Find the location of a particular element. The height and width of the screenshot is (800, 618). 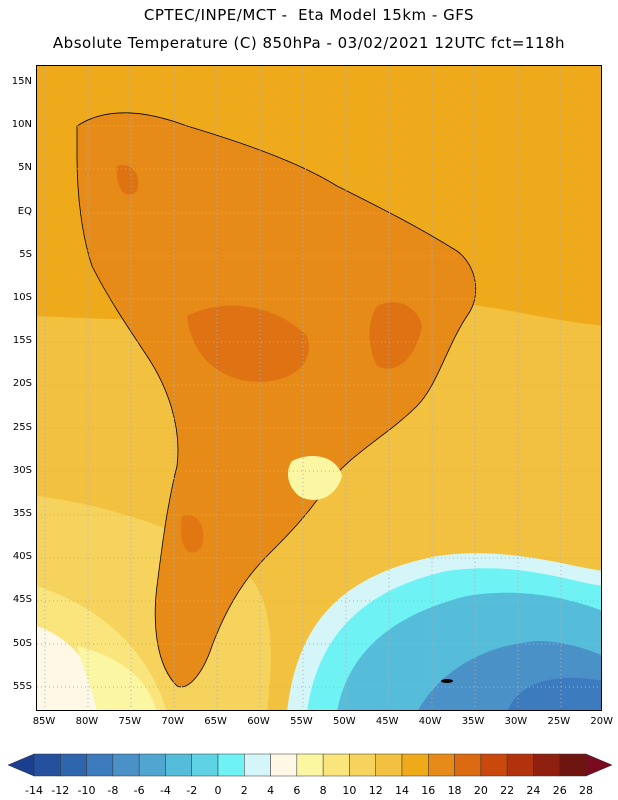

lon-label: 55W is located at coordinates (301, 721).